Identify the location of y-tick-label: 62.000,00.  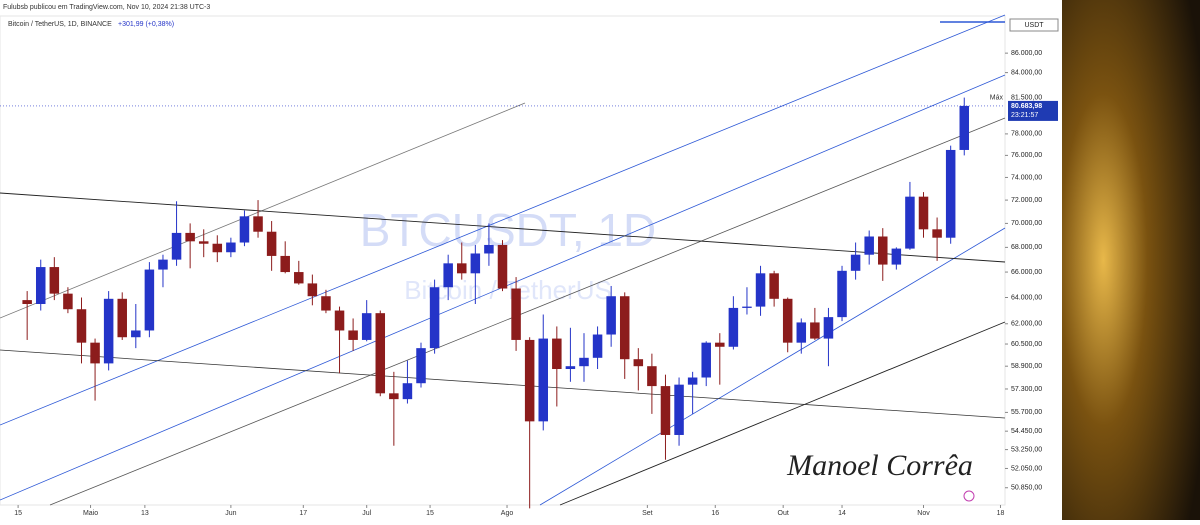
(1026, 324).